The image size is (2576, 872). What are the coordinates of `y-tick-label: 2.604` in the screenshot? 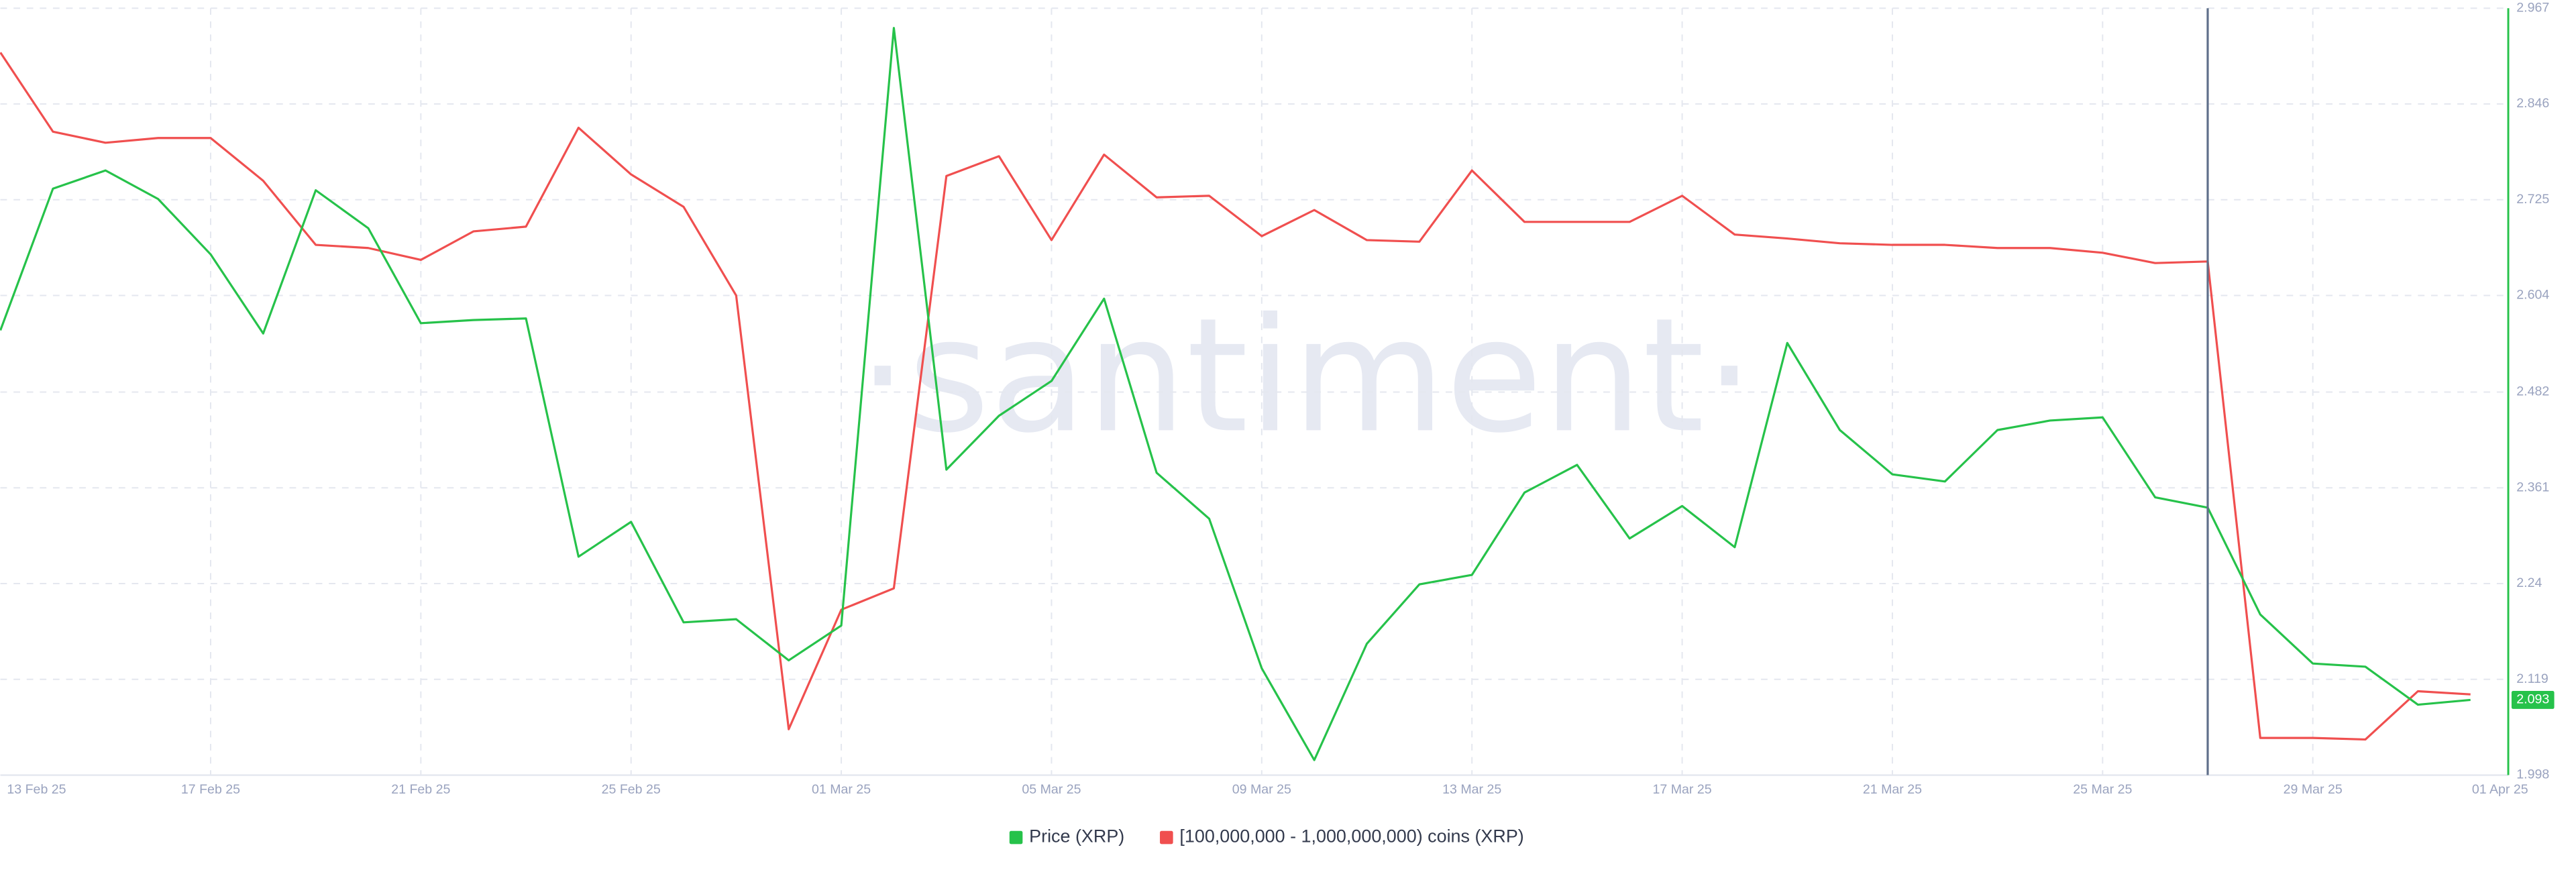 It's located at (2532, 295).